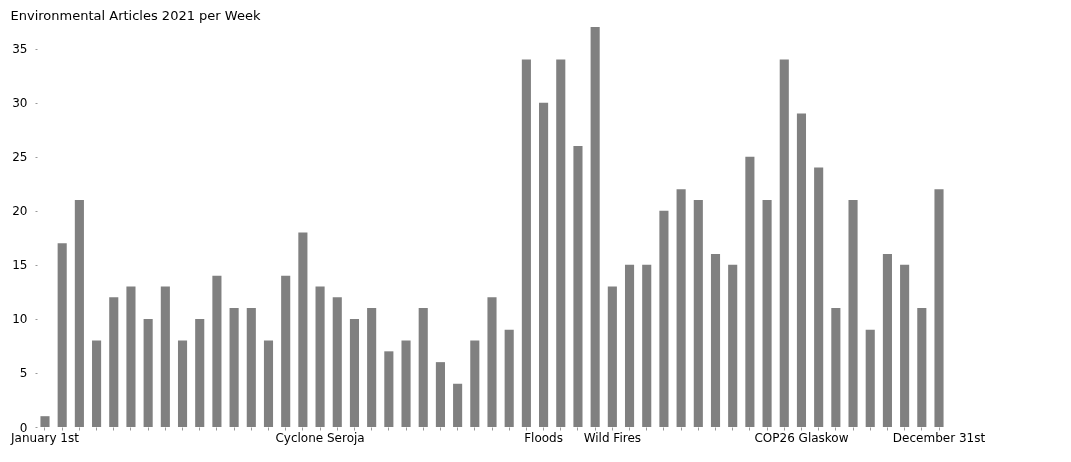 This screenshot has width=1071, height=462. I want to click on y-tick-label: 5, so click(23, 373).